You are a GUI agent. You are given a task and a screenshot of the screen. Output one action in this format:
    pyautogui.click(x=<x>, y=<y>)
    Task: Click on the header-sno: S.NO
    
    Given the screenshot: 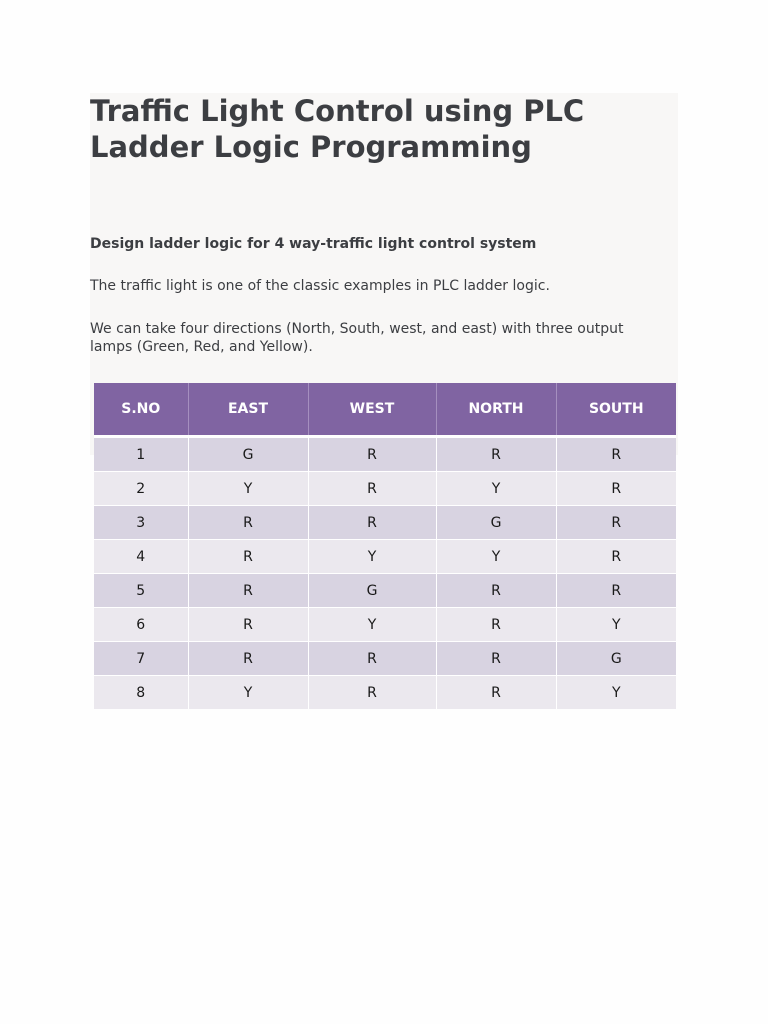 What is the action you would take?
    pyautogui.click(x=141, y=410)
    